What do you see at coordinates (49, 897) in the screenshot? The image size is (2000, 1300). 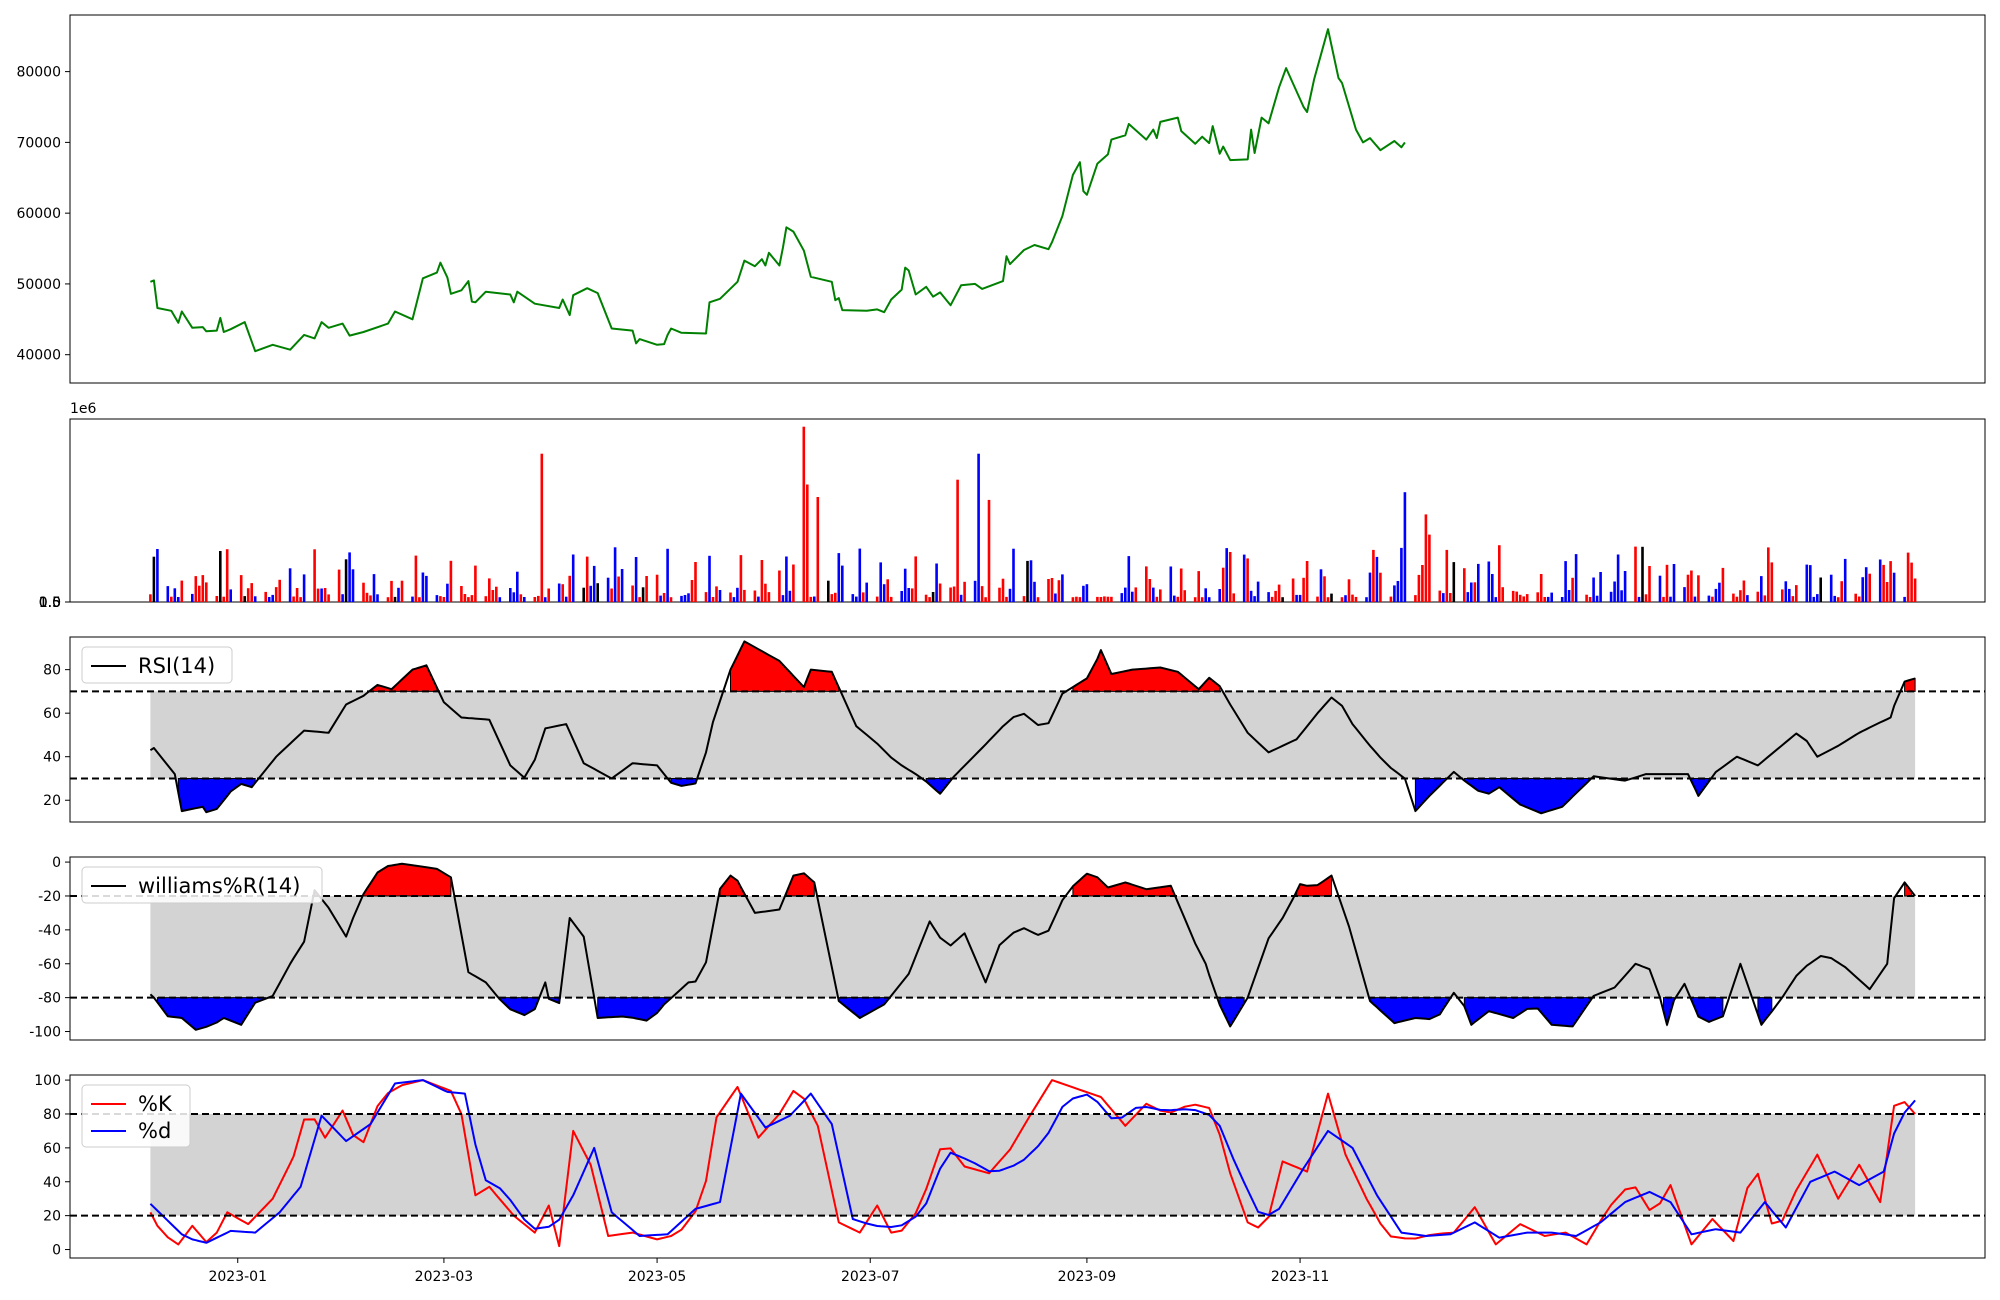 I see `williams-r-ytick-label: -20` at bounding box center [49, 897].